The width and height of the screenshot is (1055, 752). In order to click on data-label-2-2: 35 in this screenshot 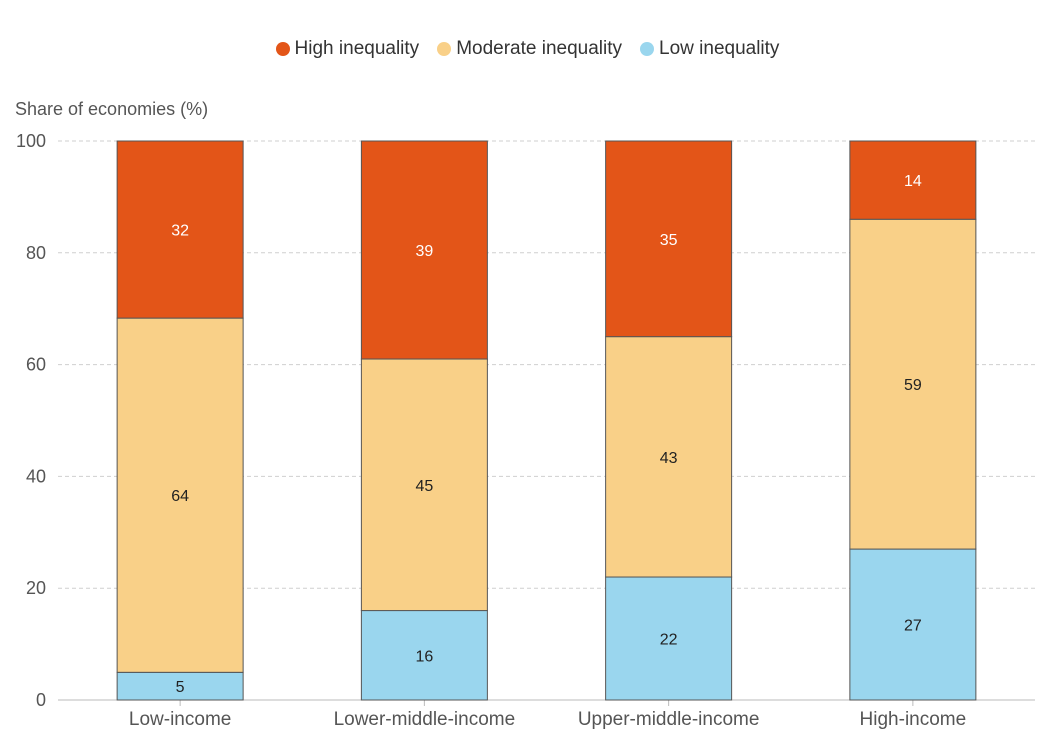, I will do `click(669, 240)`.